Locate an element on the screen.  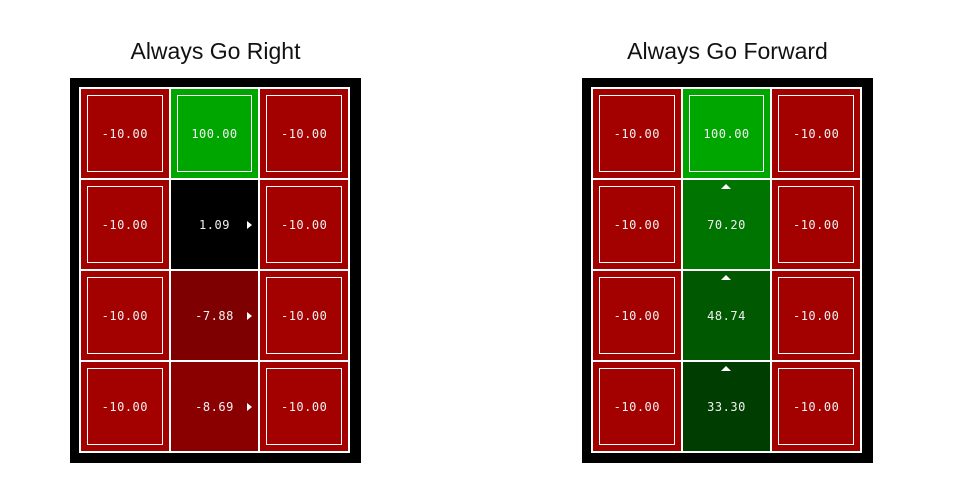
state-cell: 70.20 is located at coordinates (727, 225).